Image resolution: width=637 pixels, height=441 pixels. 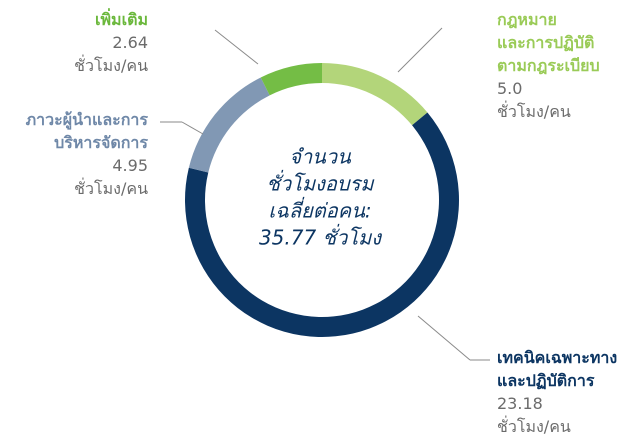 I want to click on value-label: 23.18, so click(x=520, y=403).